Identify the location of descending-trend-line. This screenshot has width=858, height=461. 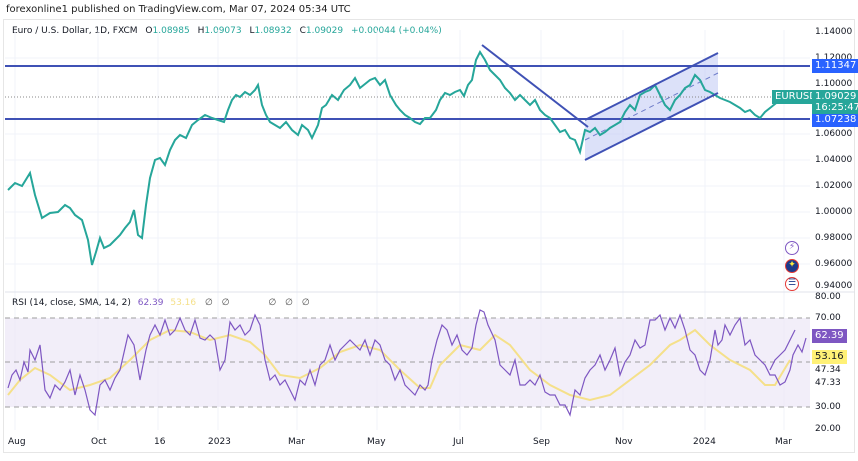
(535, 86).